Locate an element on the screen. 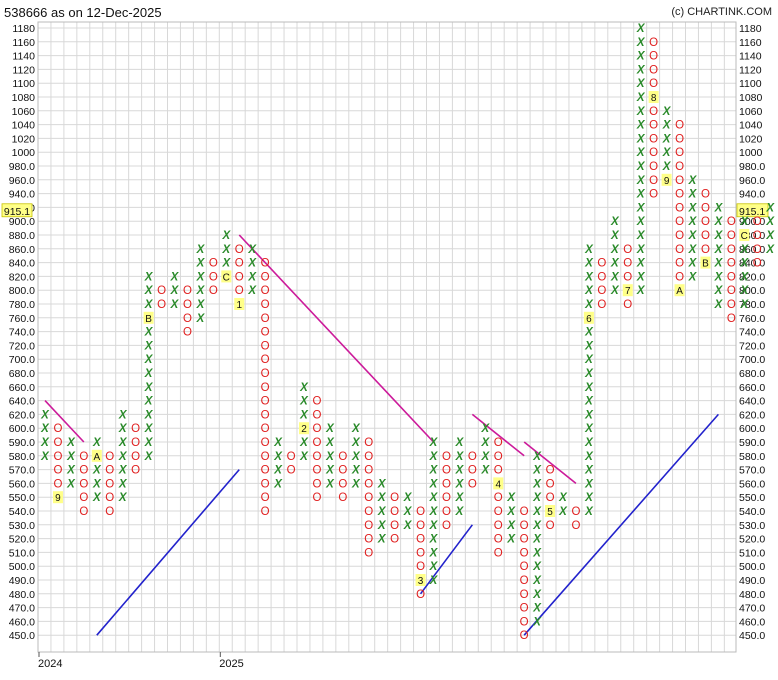  month-marker: A is located at coordinates (96, 457).